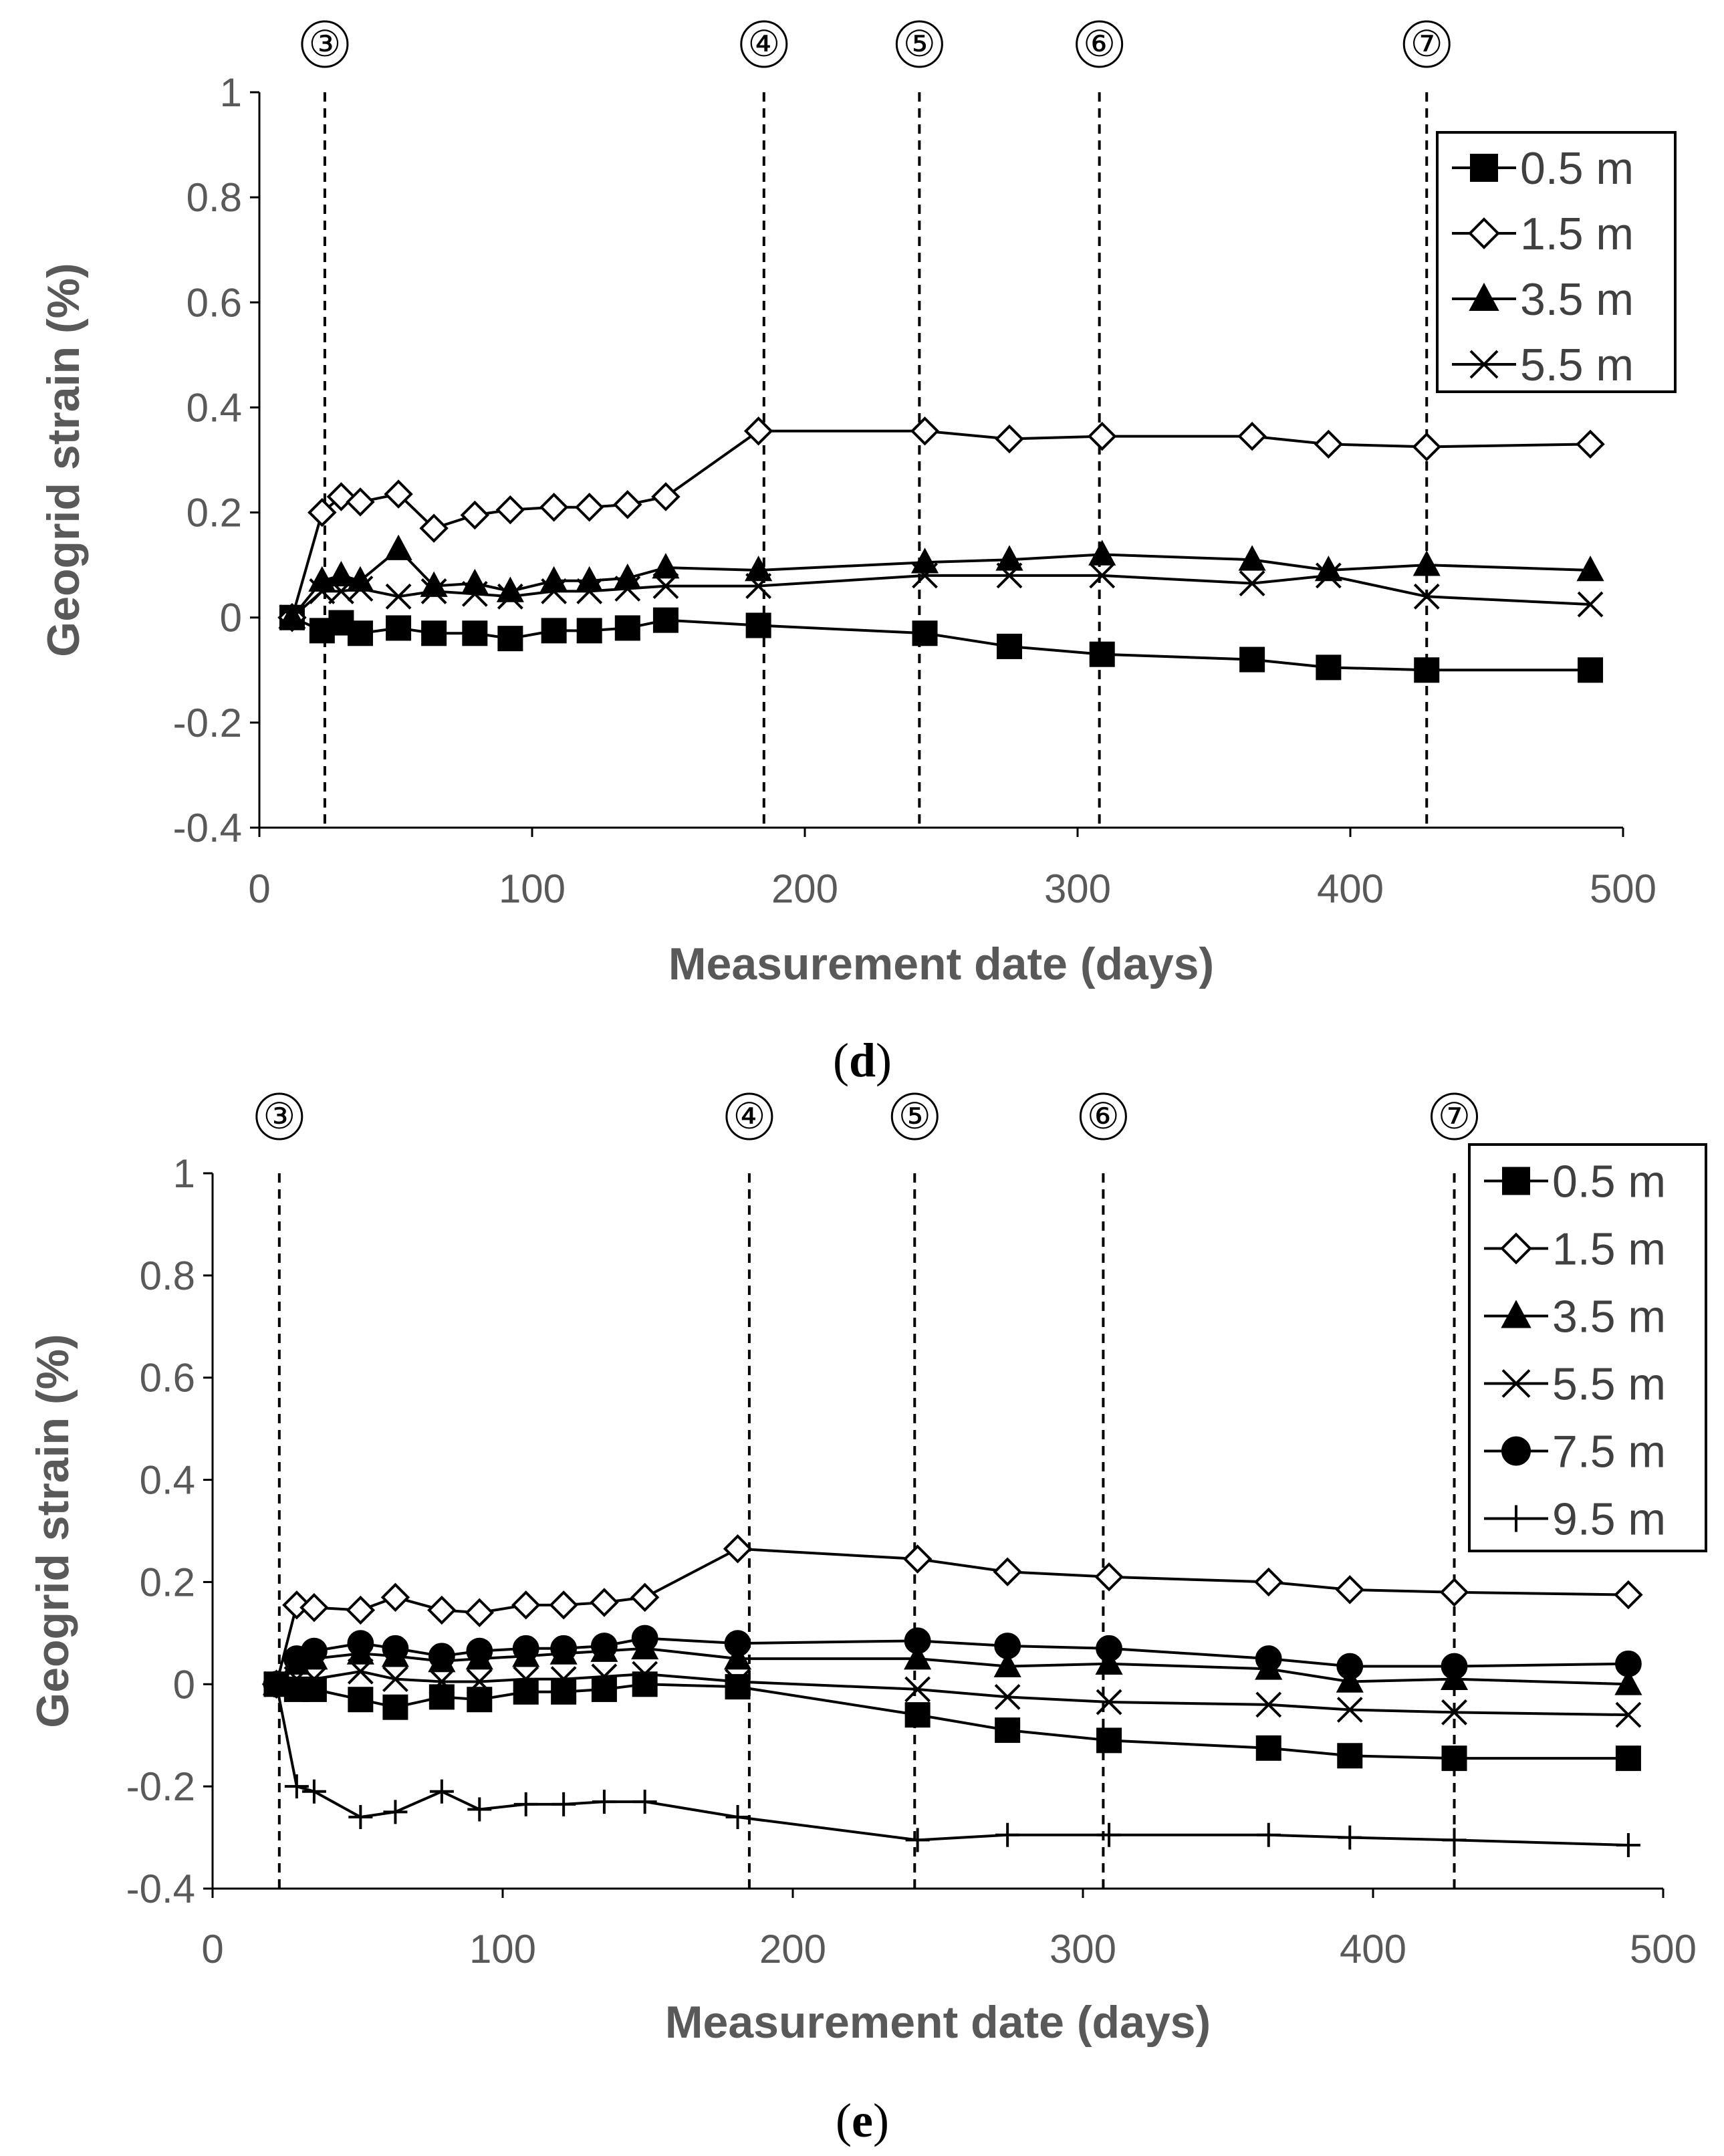 The height and width of the screenshot is (2156, 1724). Describe the element at coordinates (207, 828) in the screenshot. I see `y-tick-label: -0.4` at that location.